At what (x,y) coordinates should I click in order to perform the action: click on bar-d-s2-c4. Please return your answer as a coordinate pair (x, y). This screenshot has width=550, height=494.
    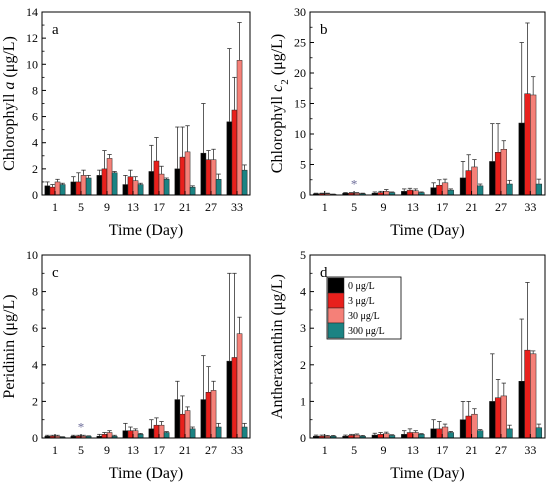
    Looking at the image, I should click on (445, 432).